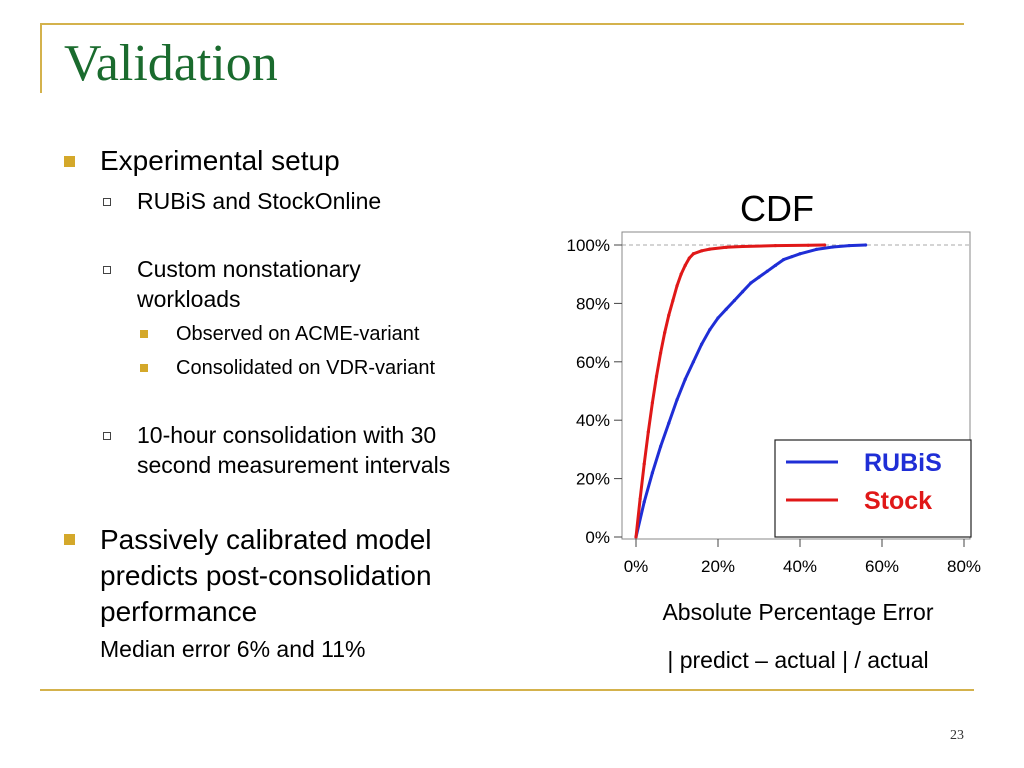 Image resolution: width=1024 pixels, height=768 pixels. What do you see at coordinates (41, 58) in the screenshot?
I see `frame-left-rule` at bounding box center [41, 58].